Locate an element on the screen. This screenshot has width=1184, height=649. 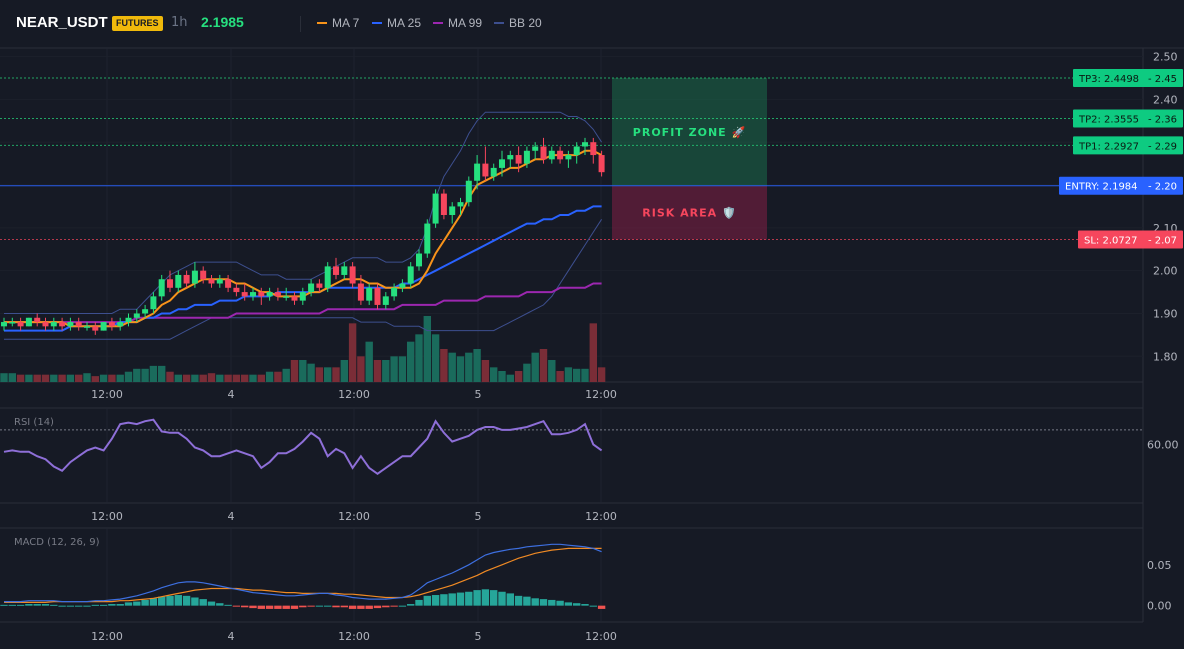
legend-ma25: MA 25 is located at coordinates (396, 23).